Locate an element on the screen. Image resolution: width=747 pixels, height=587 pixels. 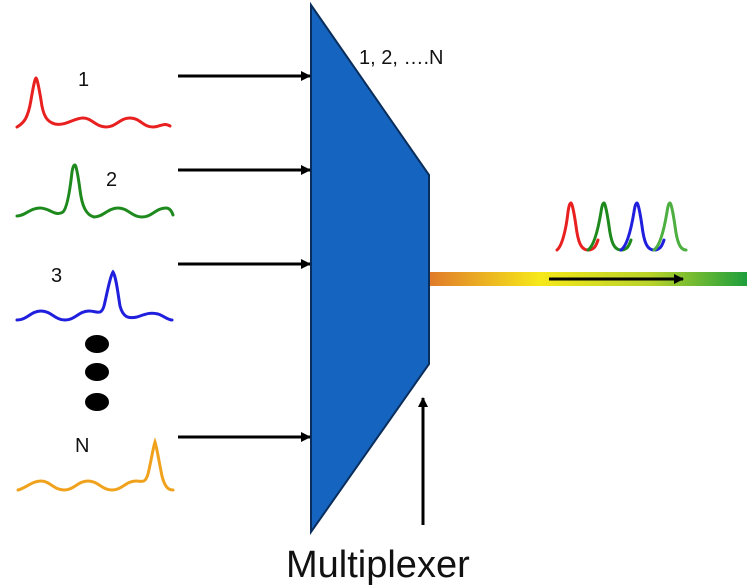
channel-list-label: 1, 2, ….N is located at coordinates (401, 58).